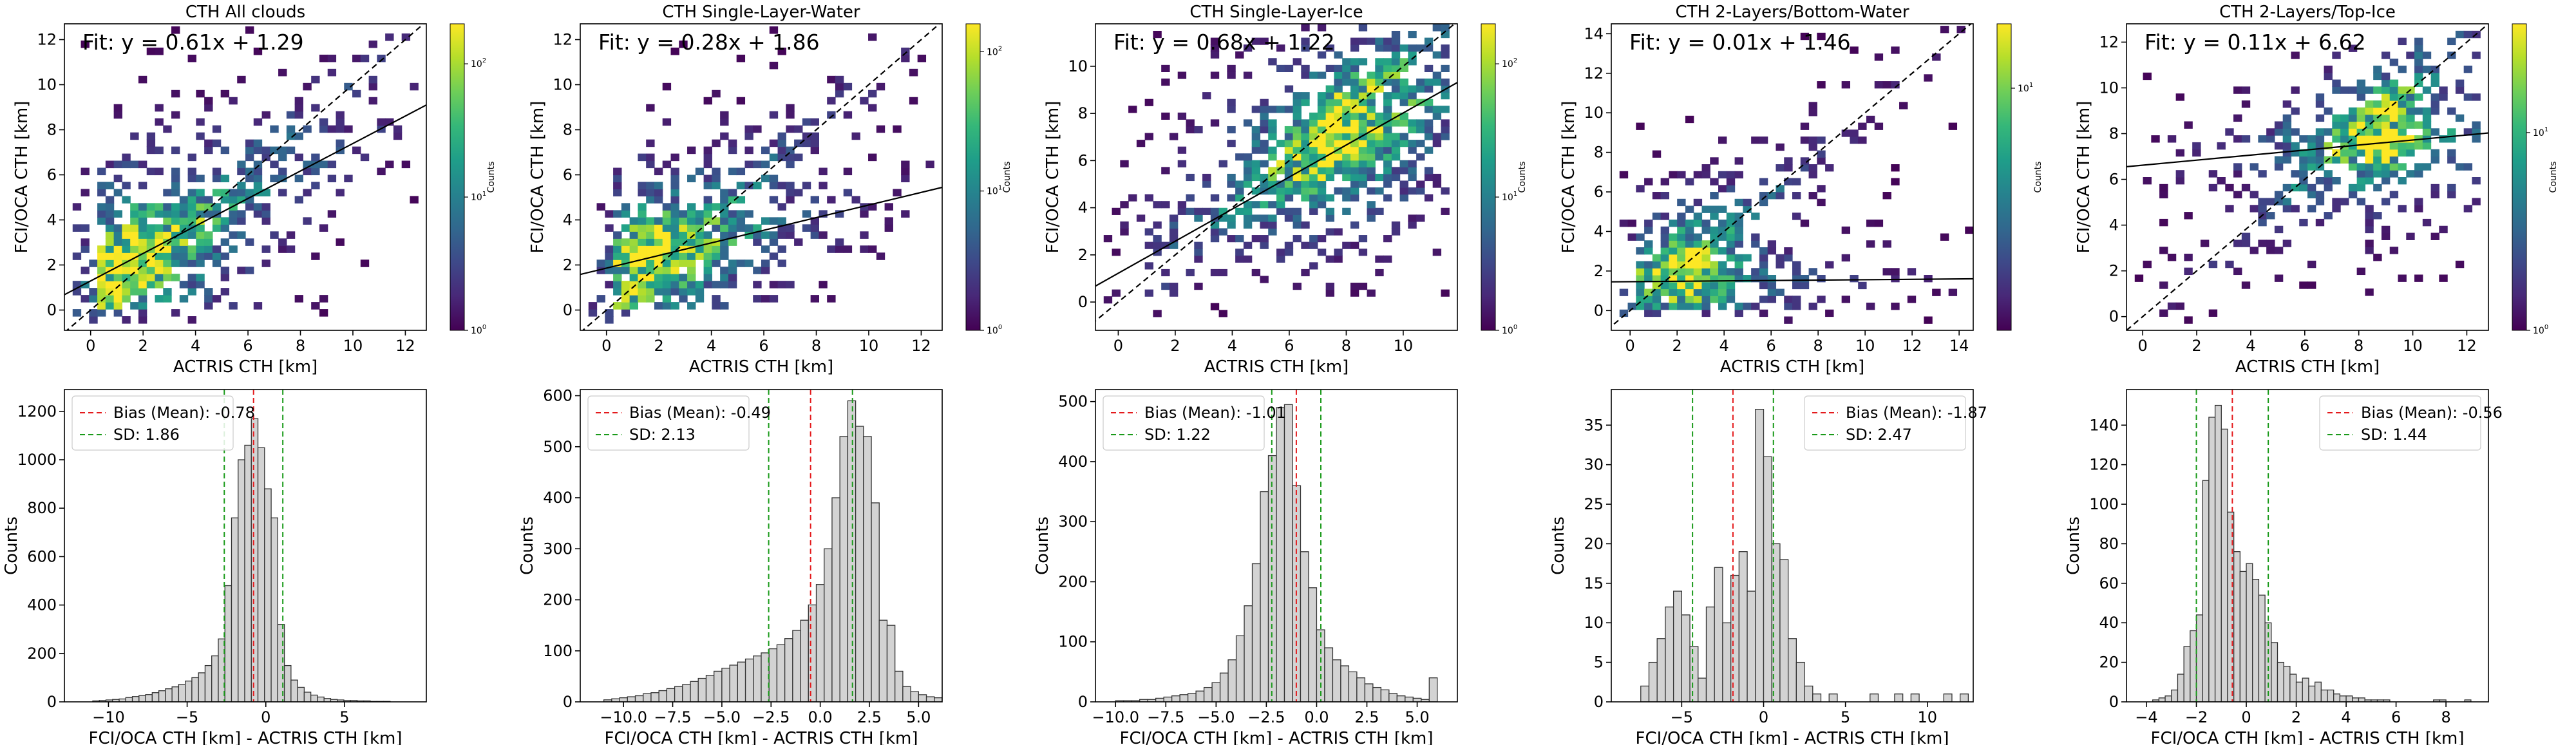 This screenshot has width=2576, height=745. Describe the element at coordinates (921, 346) in the screenshot. I see `x-tick-label: 12` at that location.